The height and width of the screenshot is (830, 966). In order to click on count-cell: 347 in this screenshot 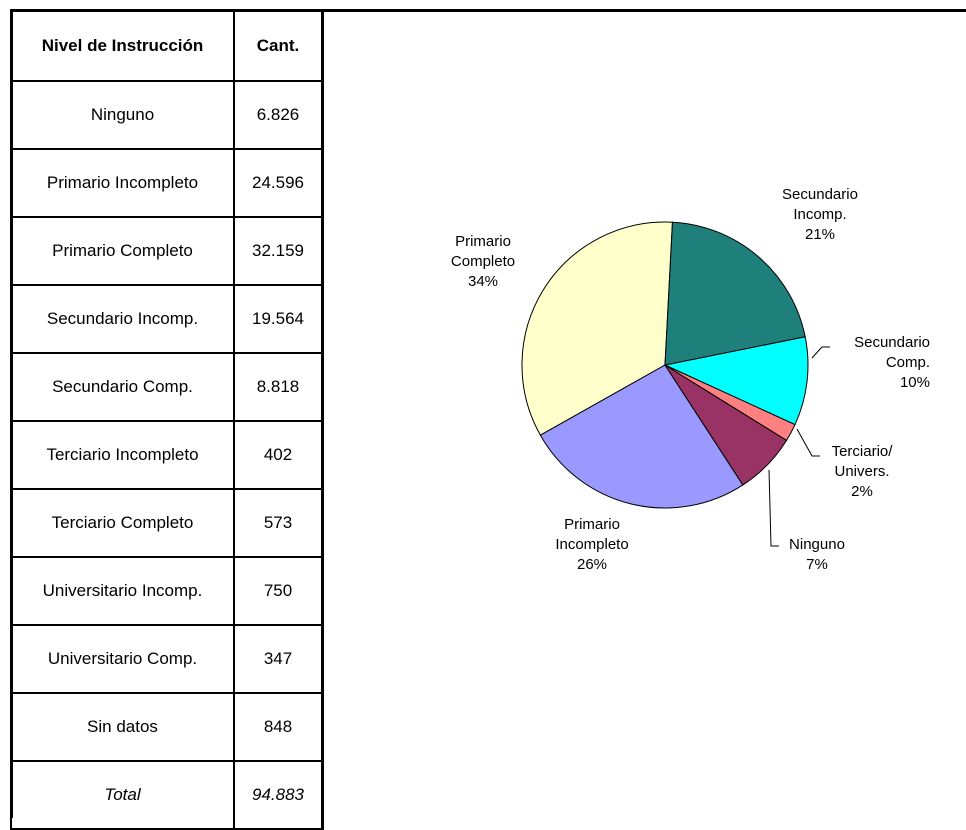, I will do `click(278, 659)`.